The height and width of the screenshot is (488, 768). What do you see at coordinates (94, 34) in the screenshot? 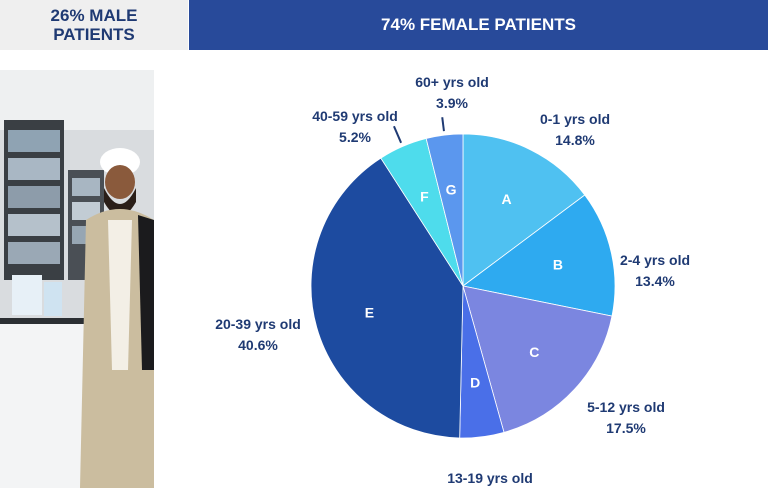
I see `male-patients-text: PATIENTS` at bounding box center [94, 34].